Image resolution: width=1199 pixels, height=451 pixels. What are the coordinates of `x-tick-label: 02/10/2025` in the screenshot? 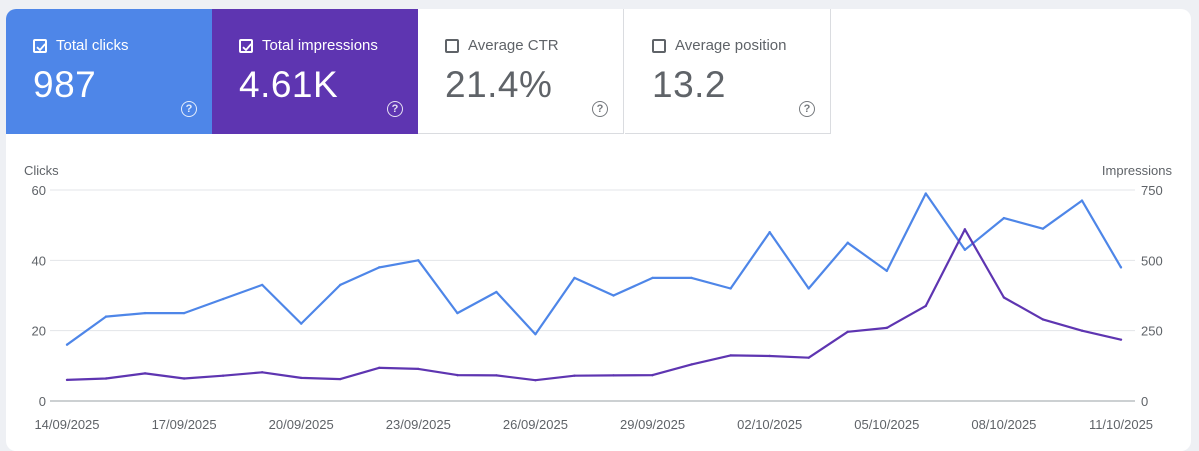 It's located at (769, 424).